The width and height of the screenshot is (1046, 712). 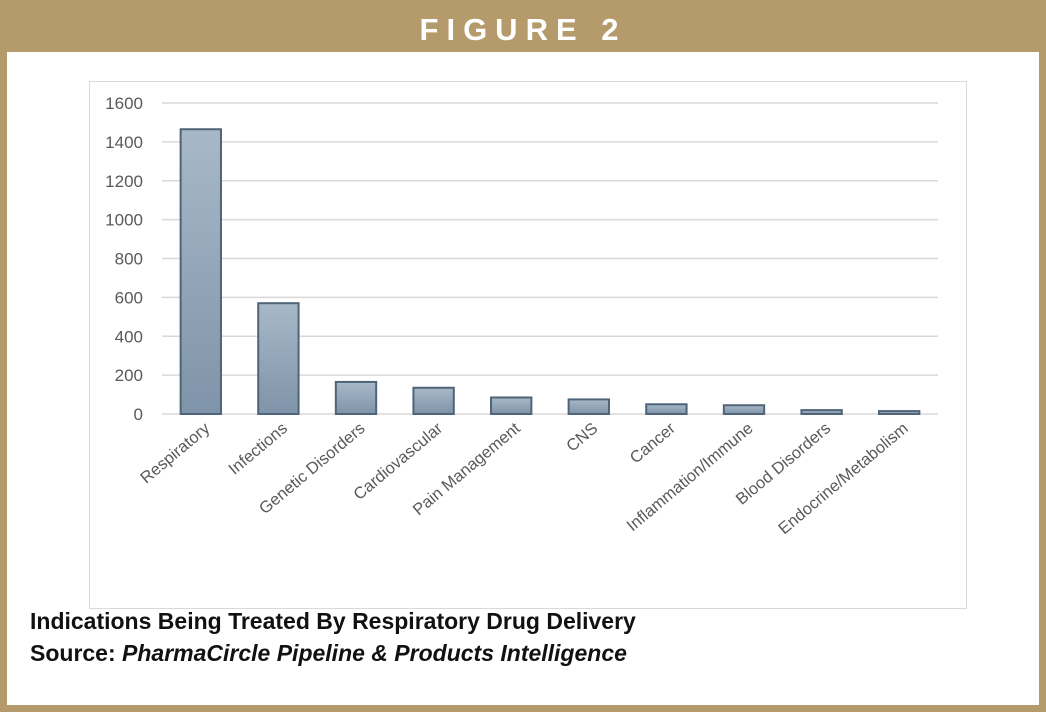 I want to click on x-tick-label: Infections, so click(x=258, y=448).